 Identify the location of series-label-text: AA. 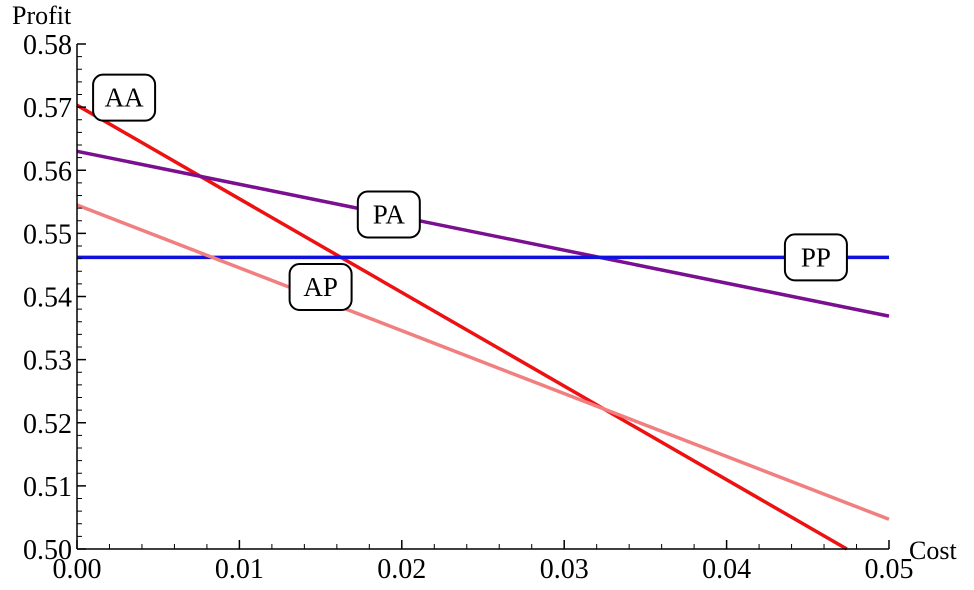
(124, 98).